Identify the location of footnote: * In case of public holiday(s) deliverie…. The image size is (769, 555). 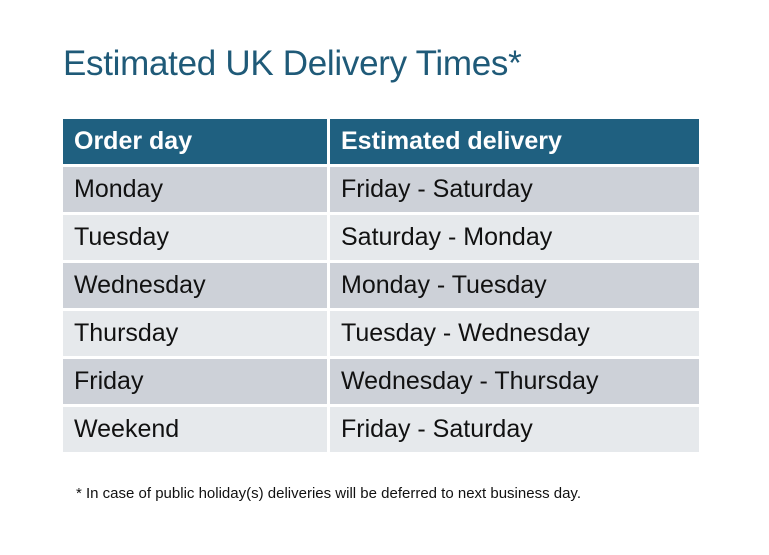
(328, 493).